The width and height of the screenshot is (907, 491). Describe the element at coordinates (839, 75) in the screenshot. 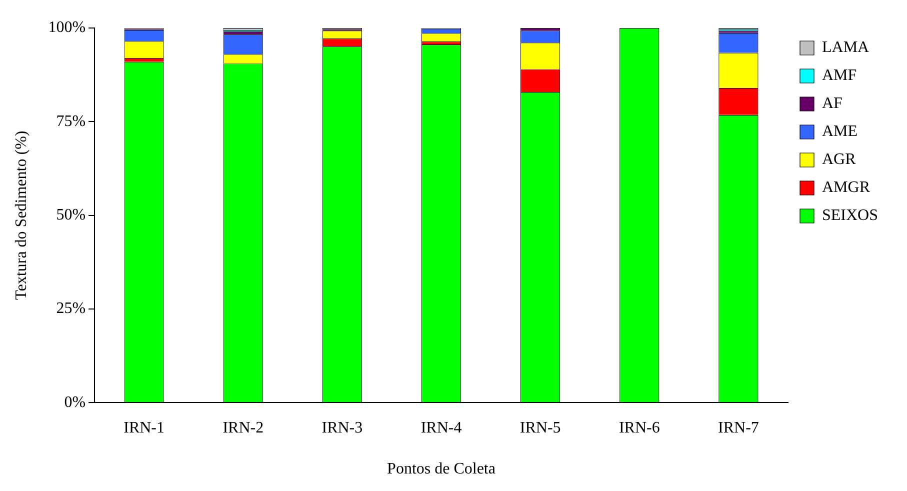

I see `legend-label: AMF` at that location.